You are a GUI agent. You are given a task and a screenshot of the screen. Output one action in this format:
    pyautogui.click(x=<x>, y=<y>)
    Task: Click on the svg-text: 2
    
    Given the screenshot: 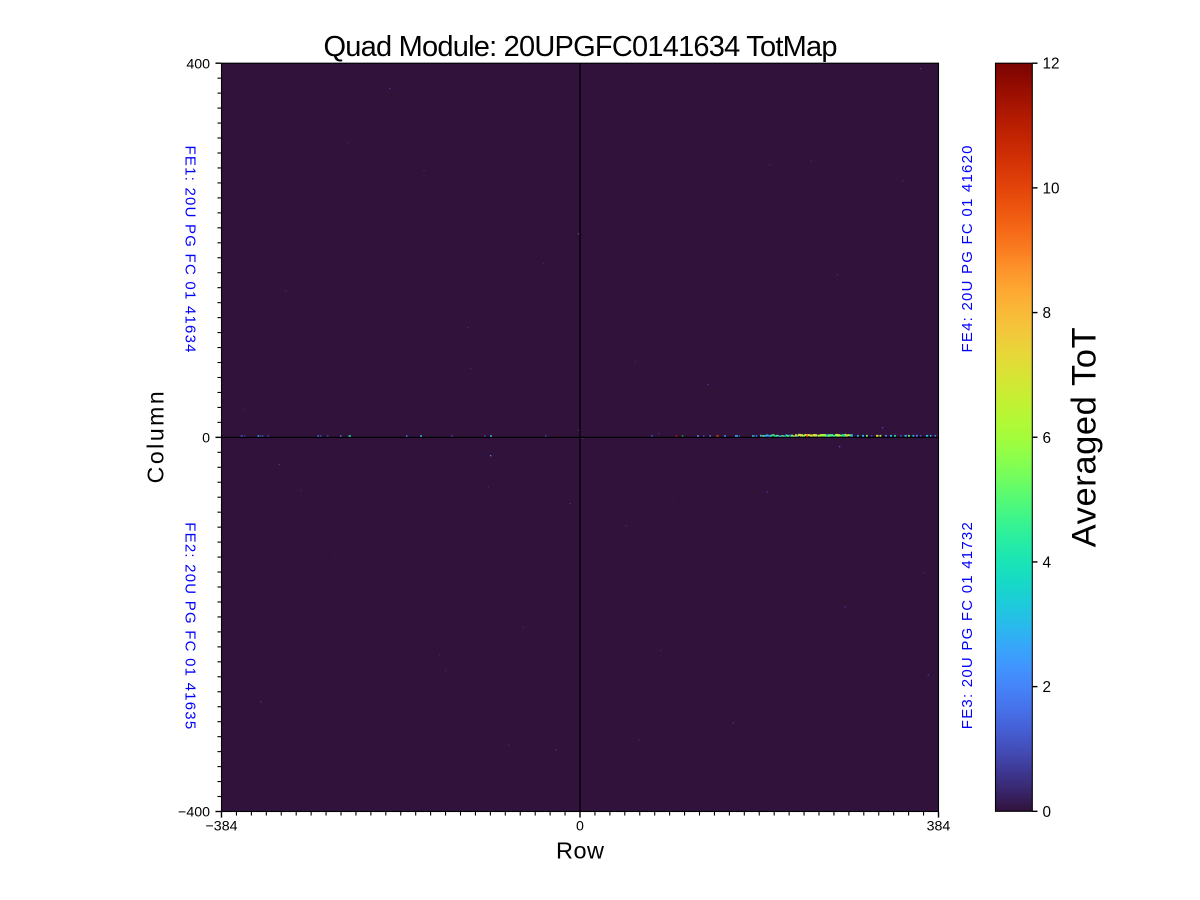 What is the action you would take?
    pyautogui.click(x=1047, y=687)
    